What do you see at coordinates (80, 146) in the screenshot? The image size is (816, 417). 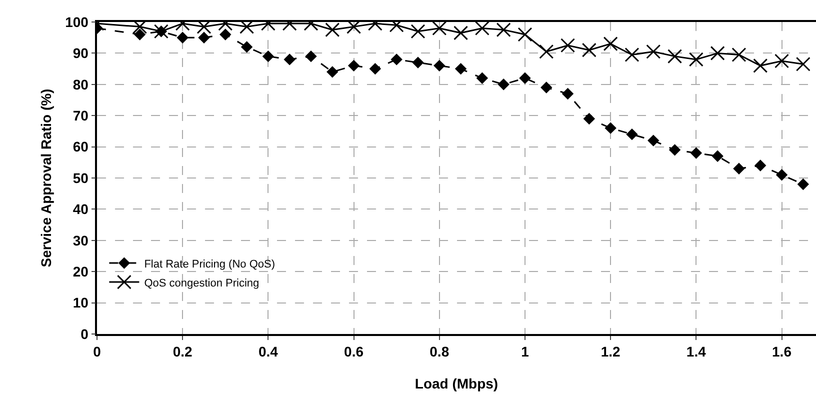 I see `y-tick-label: 60` at bounding box center [80, 146].